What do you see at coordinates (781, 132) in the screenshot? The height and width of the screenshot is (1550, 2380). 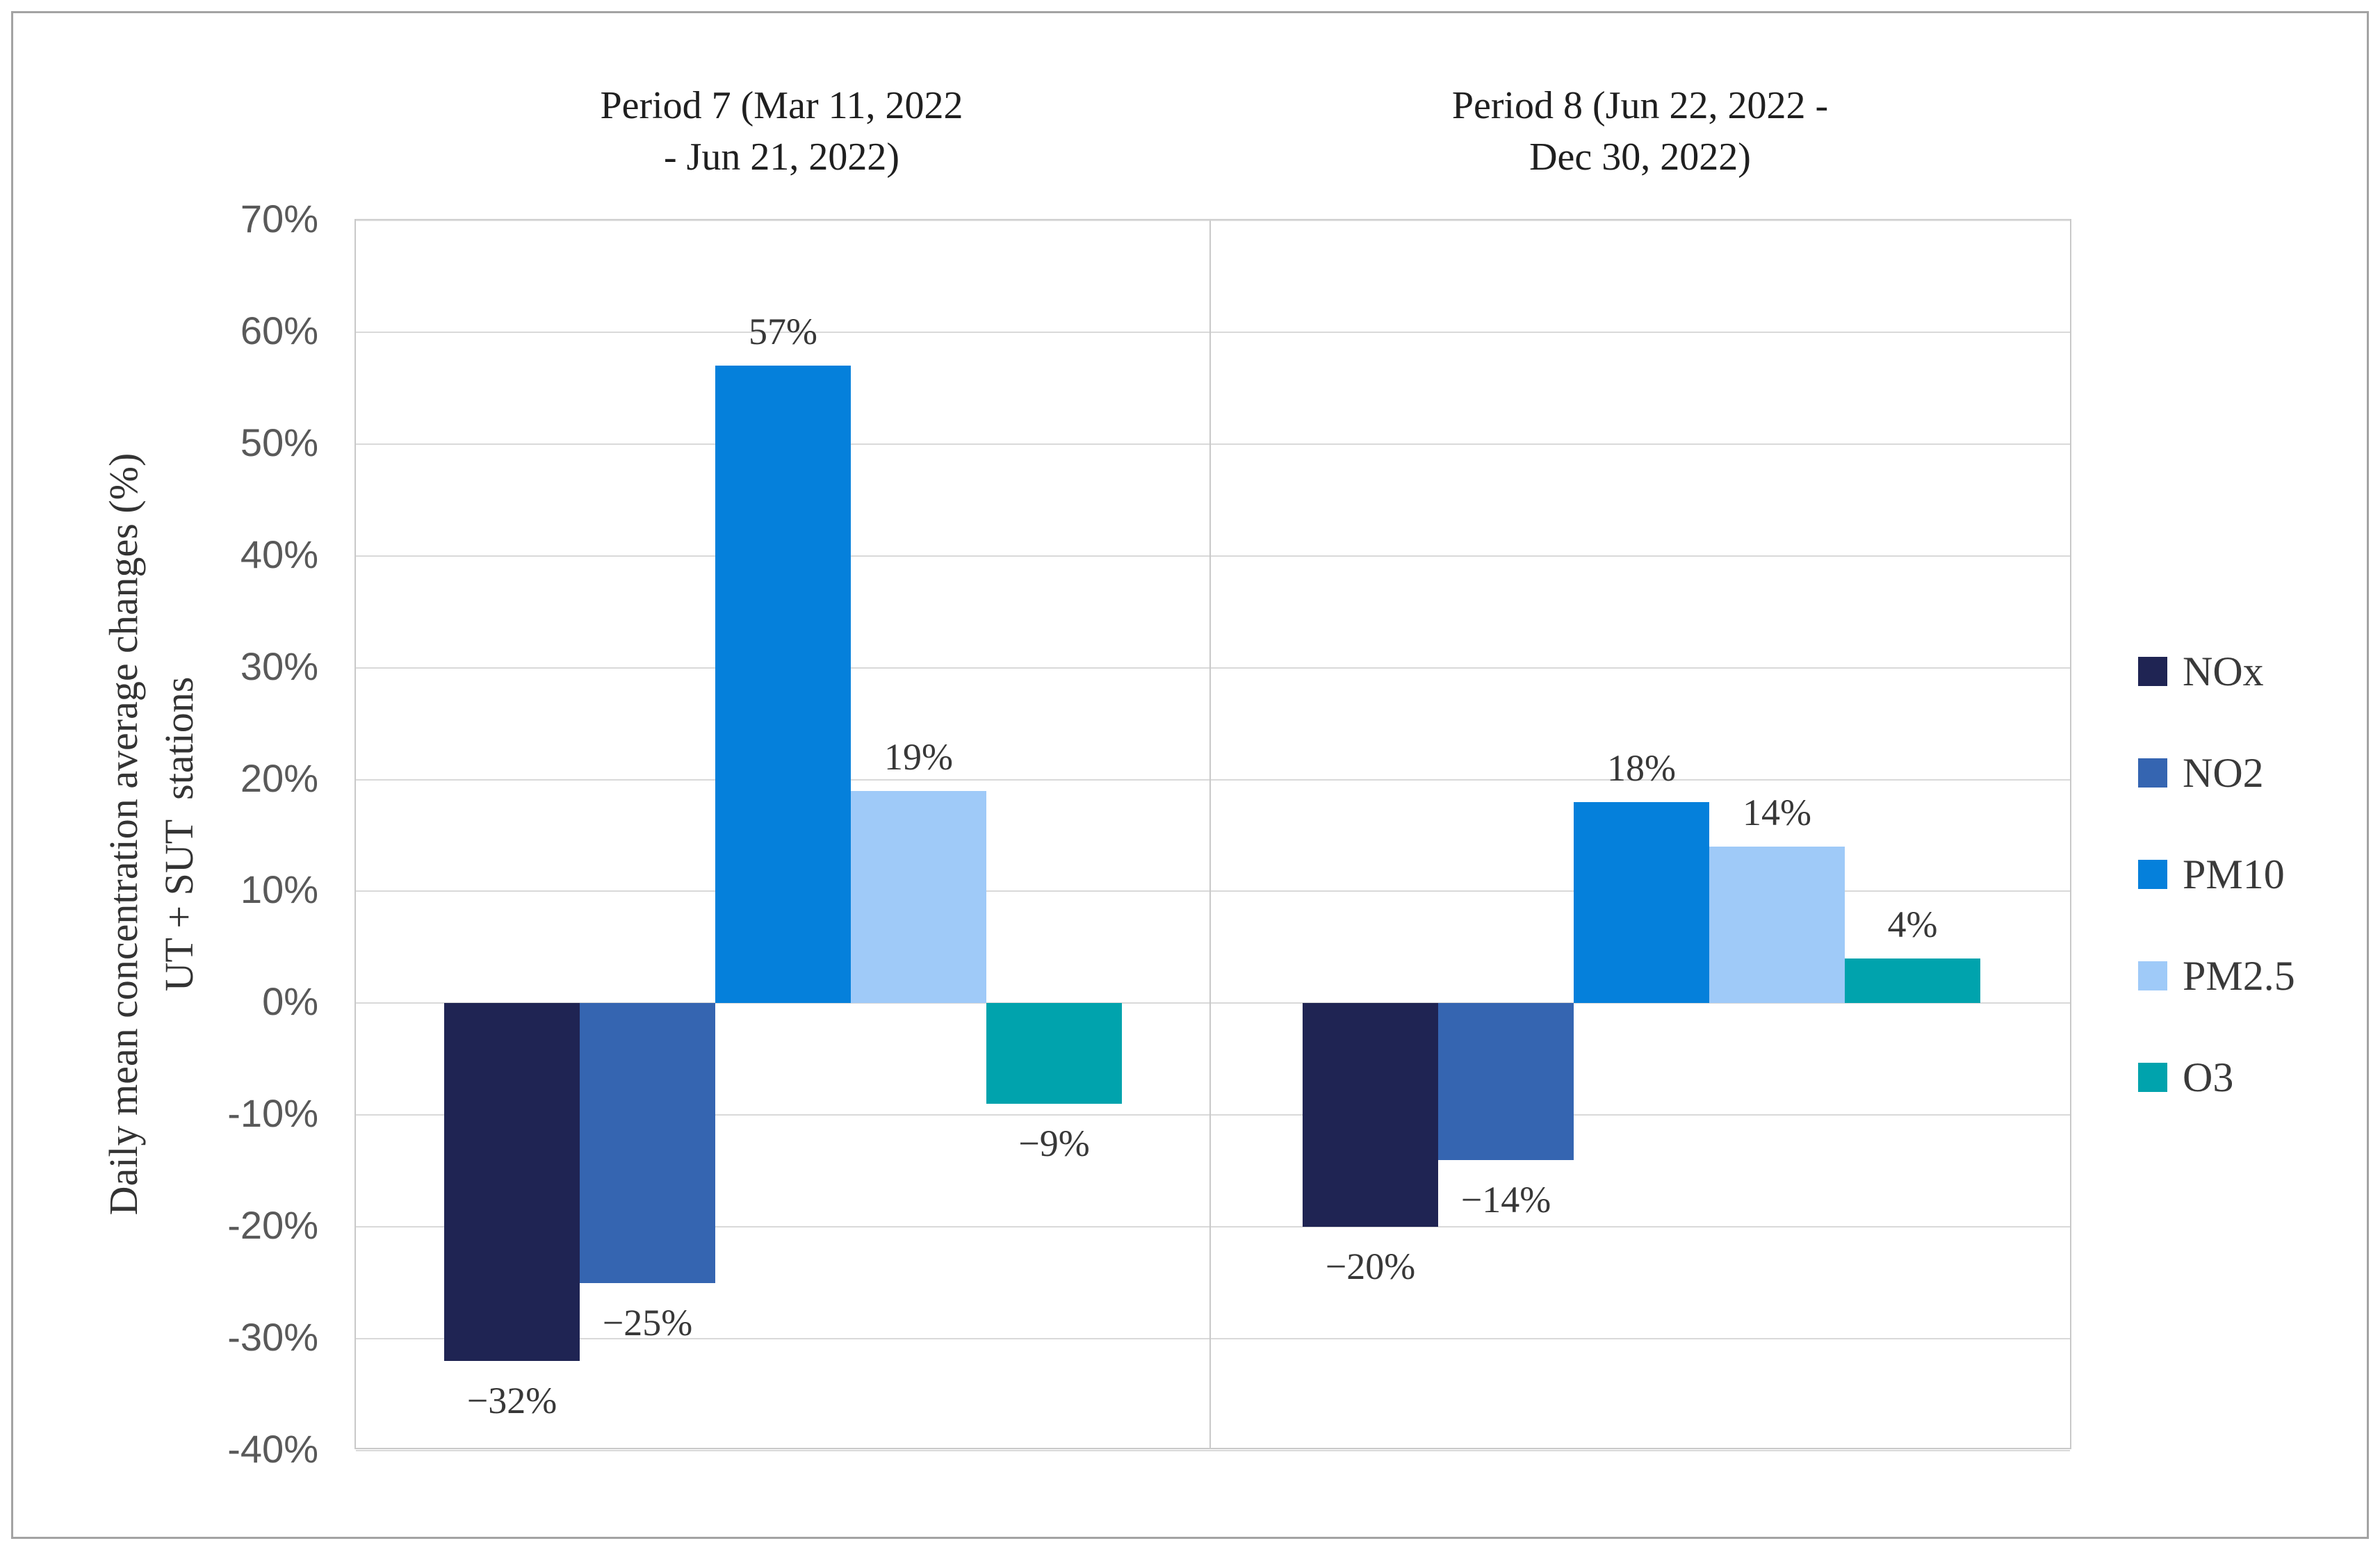 I see `panel-title-period-7: Period 7 (Mar 11, 2022 - Jun 21, 2022)` at bounding box center [781, 132].